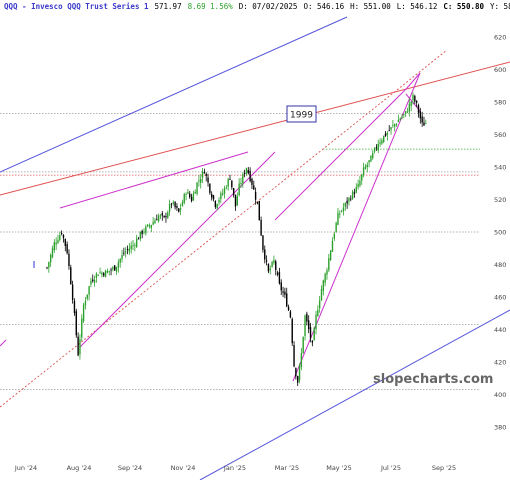  I want to click on annotation-box: 1999, so click(301, 114).